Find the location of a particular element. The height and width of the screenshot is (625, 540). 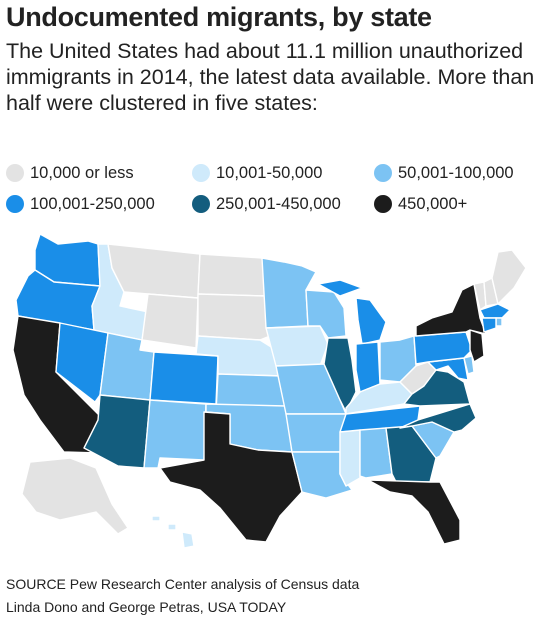

state-alabama is located at coordinates (376, 453).